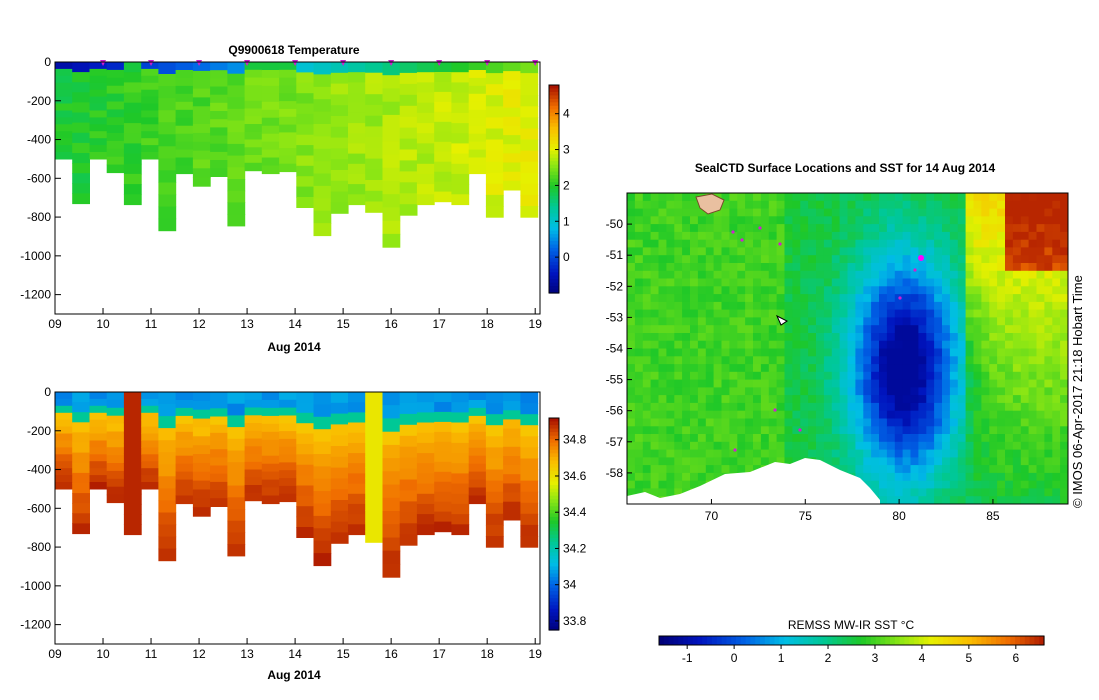 The width and height of the screenshot is (1099, 700). Describe the element at coordinates (734, 658) in the screenshot. I see `sst-colorbar-tick-label: 0` at that location.